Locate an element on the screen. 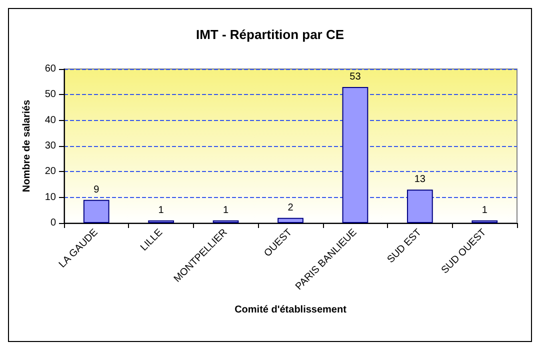  data-label: 9 is located at coordinates (97, 190).